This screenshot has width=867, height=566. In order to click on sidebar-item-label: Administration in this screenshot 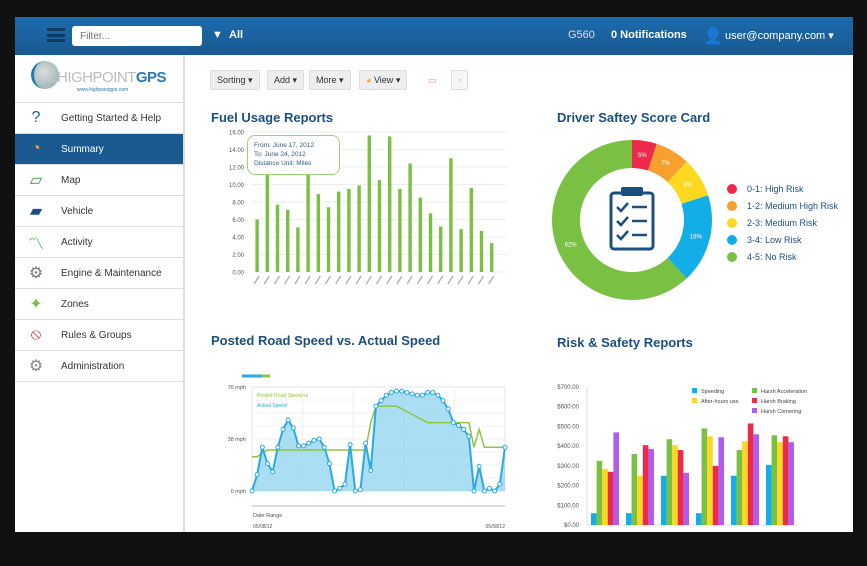, I will do `click(93, 366)`.